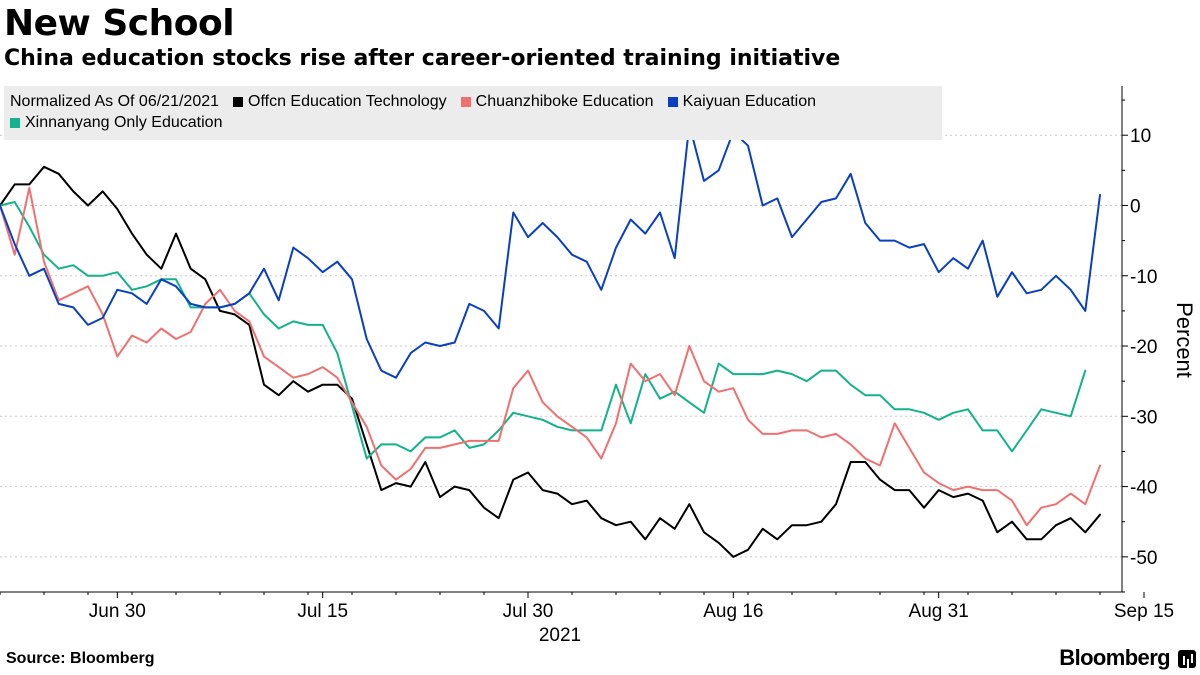  What do you see at coordinates (560, 635) in the screenshot?
I see `x-axis-year-label: 2021` at bounding box center [560, 635].